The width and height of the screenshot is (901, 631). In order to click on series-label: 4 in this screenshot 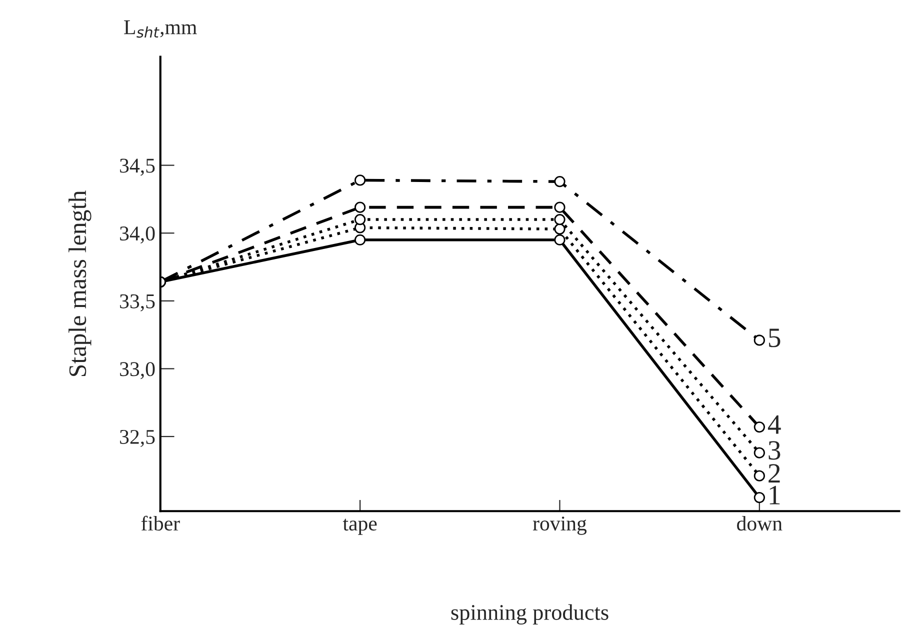, I will do `click(774, 424)`.